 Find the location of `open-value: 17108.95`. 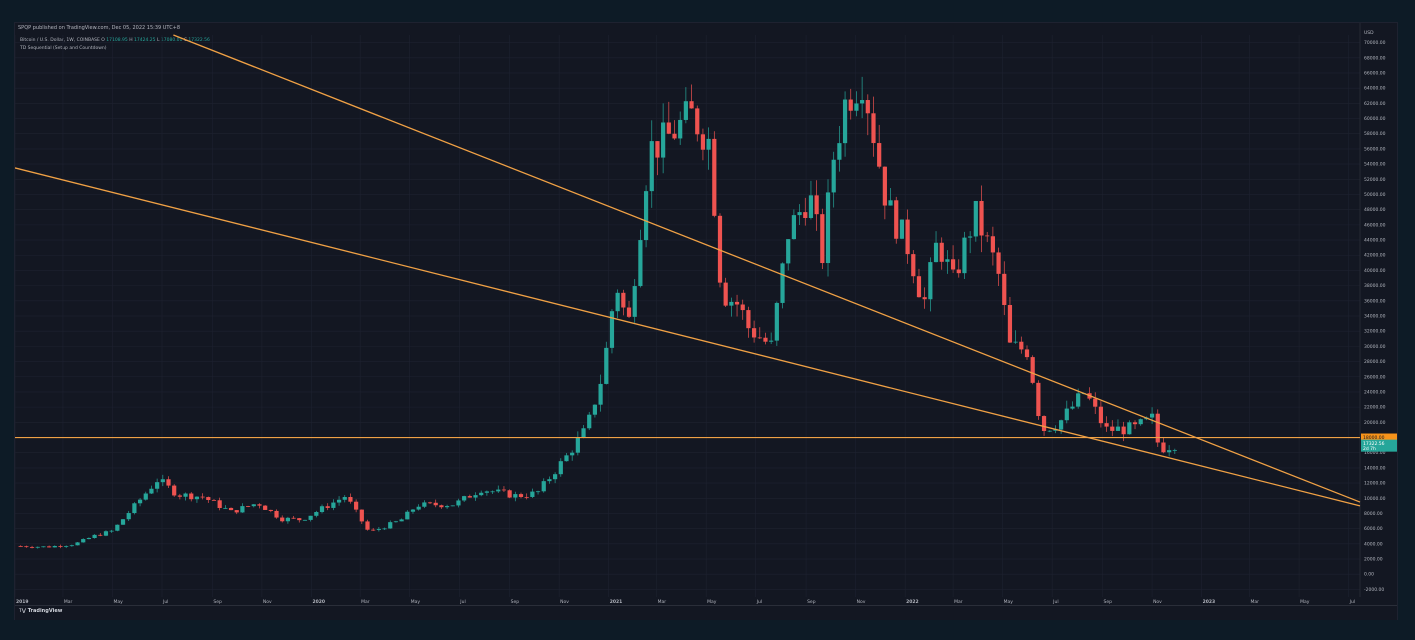

open-value: 17108.95 is located at coordinates (117, 40).